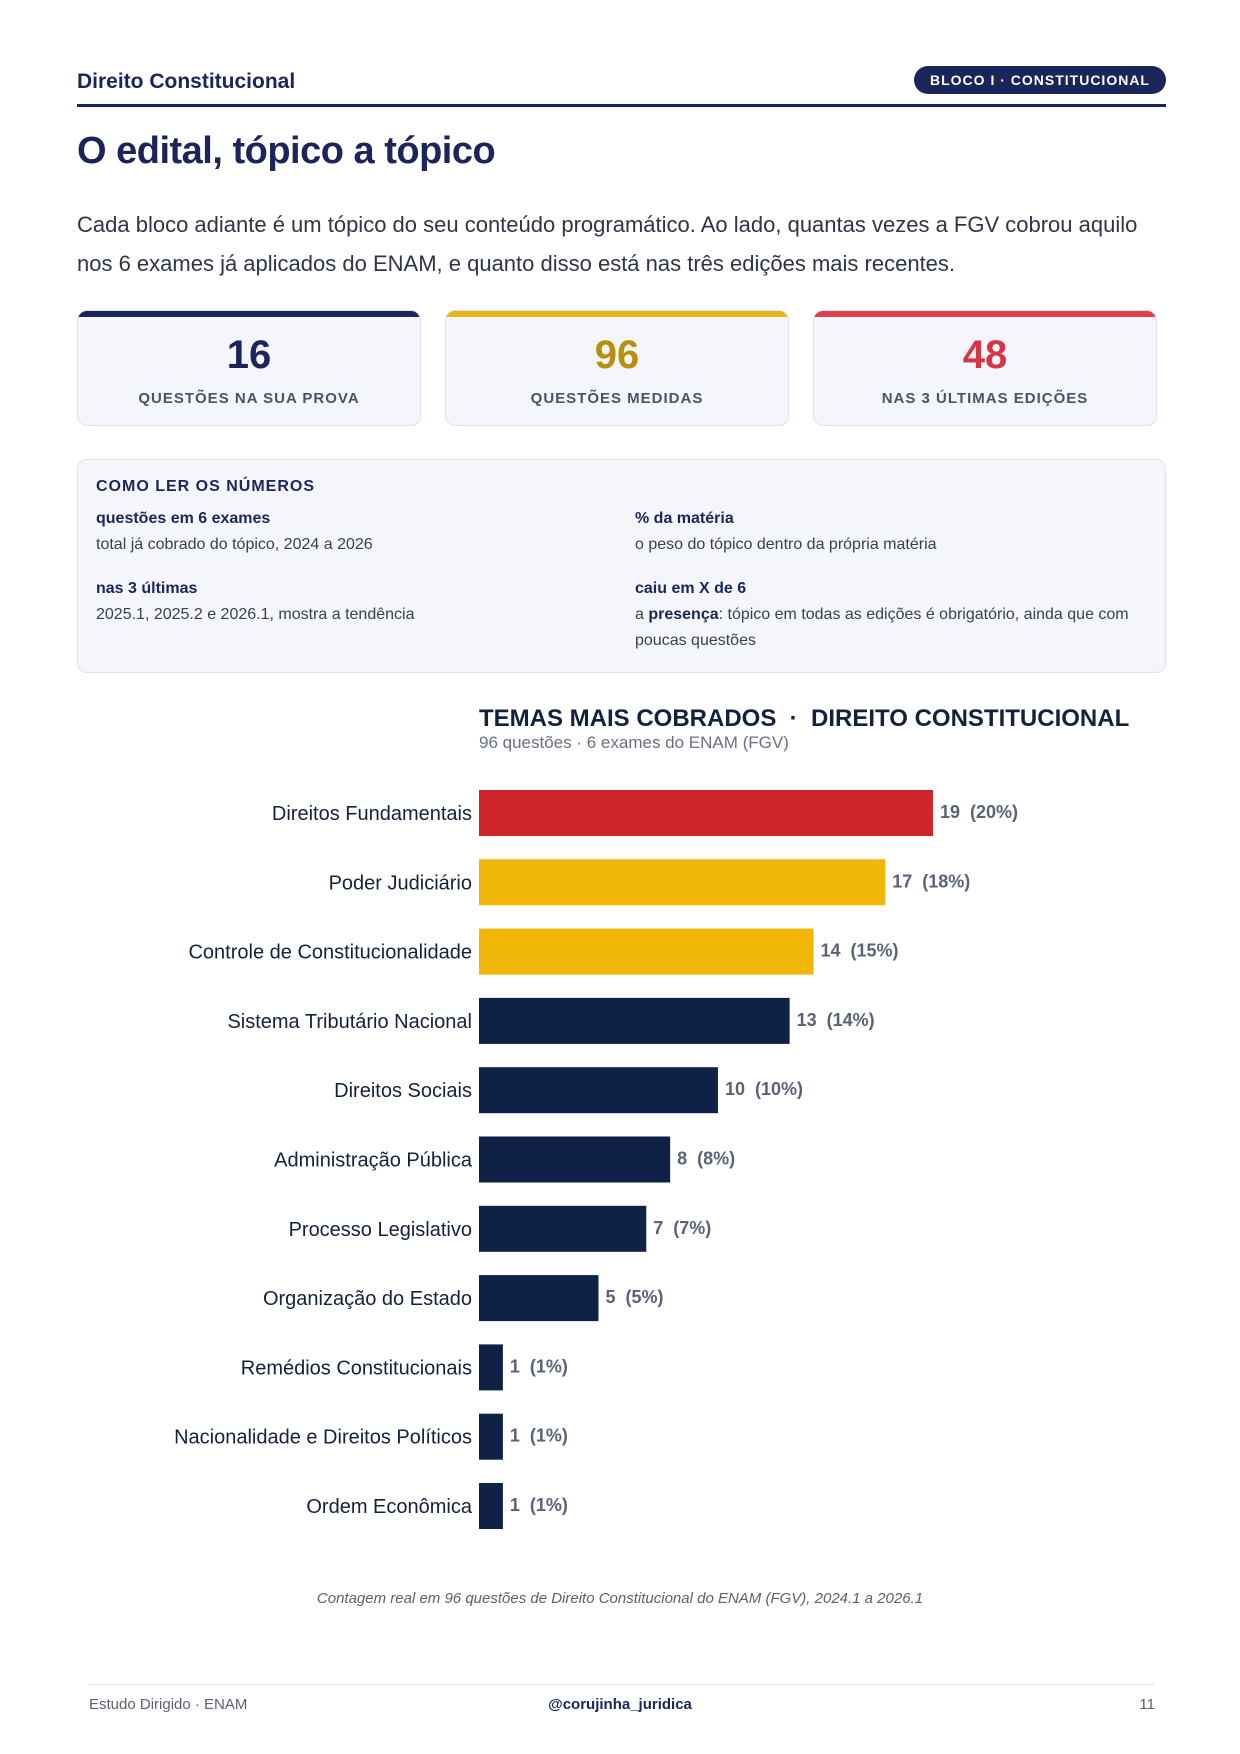 This screenshot has height=1754, width=1240. Describe the element at coordinates (400, 883) in the screenshot. I see `category-label: Poder Judiciário` at that location.